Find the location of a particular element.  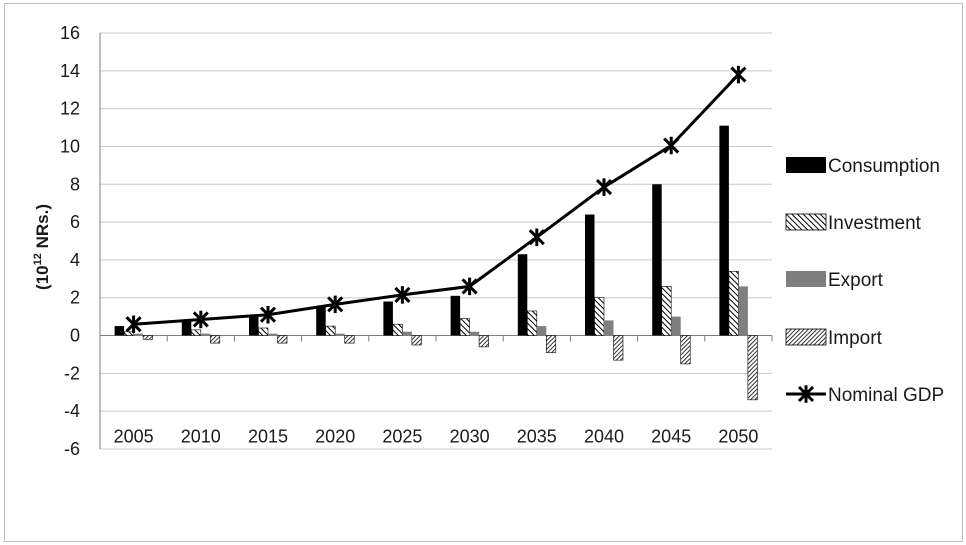

y-tick-labels: 16 14 12 10 8 6 4 2 0 -2 -4 -6 is located at coordinates (70, 241).